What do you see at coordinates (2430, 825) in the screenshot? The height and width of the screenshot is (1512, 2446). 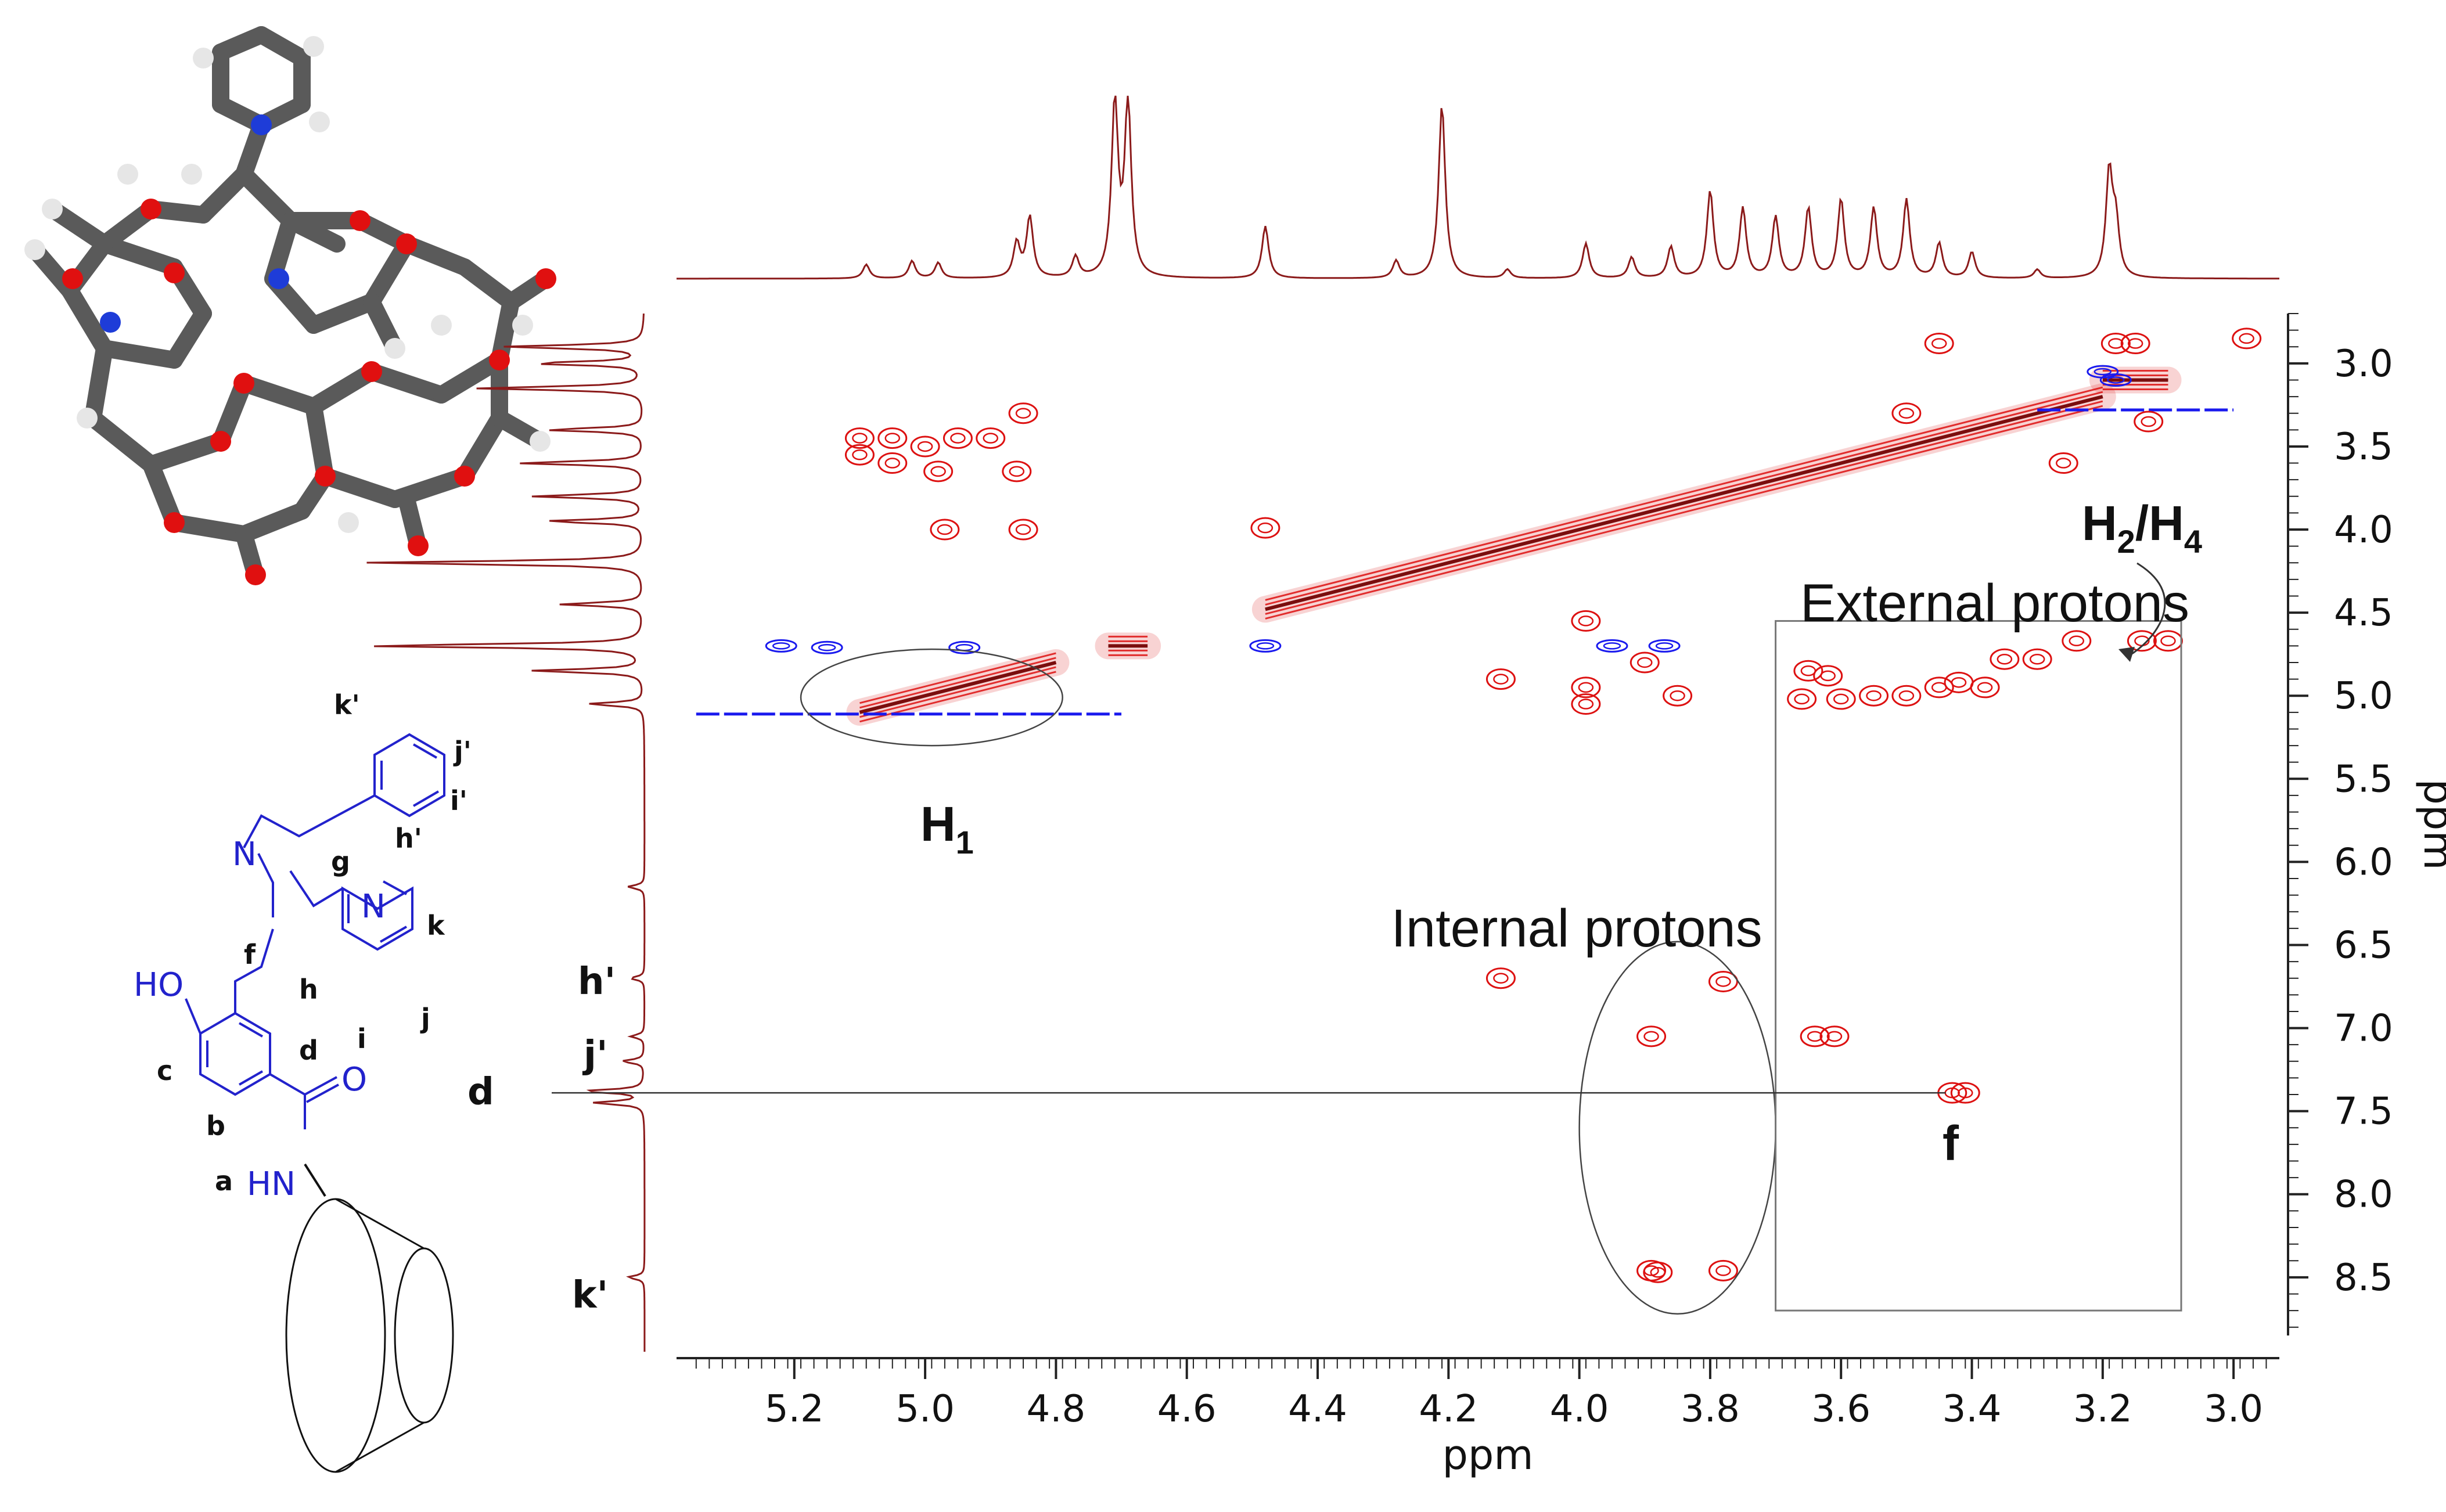 I see `y-axis-title: ppm` at bounding box center [2430, 825].